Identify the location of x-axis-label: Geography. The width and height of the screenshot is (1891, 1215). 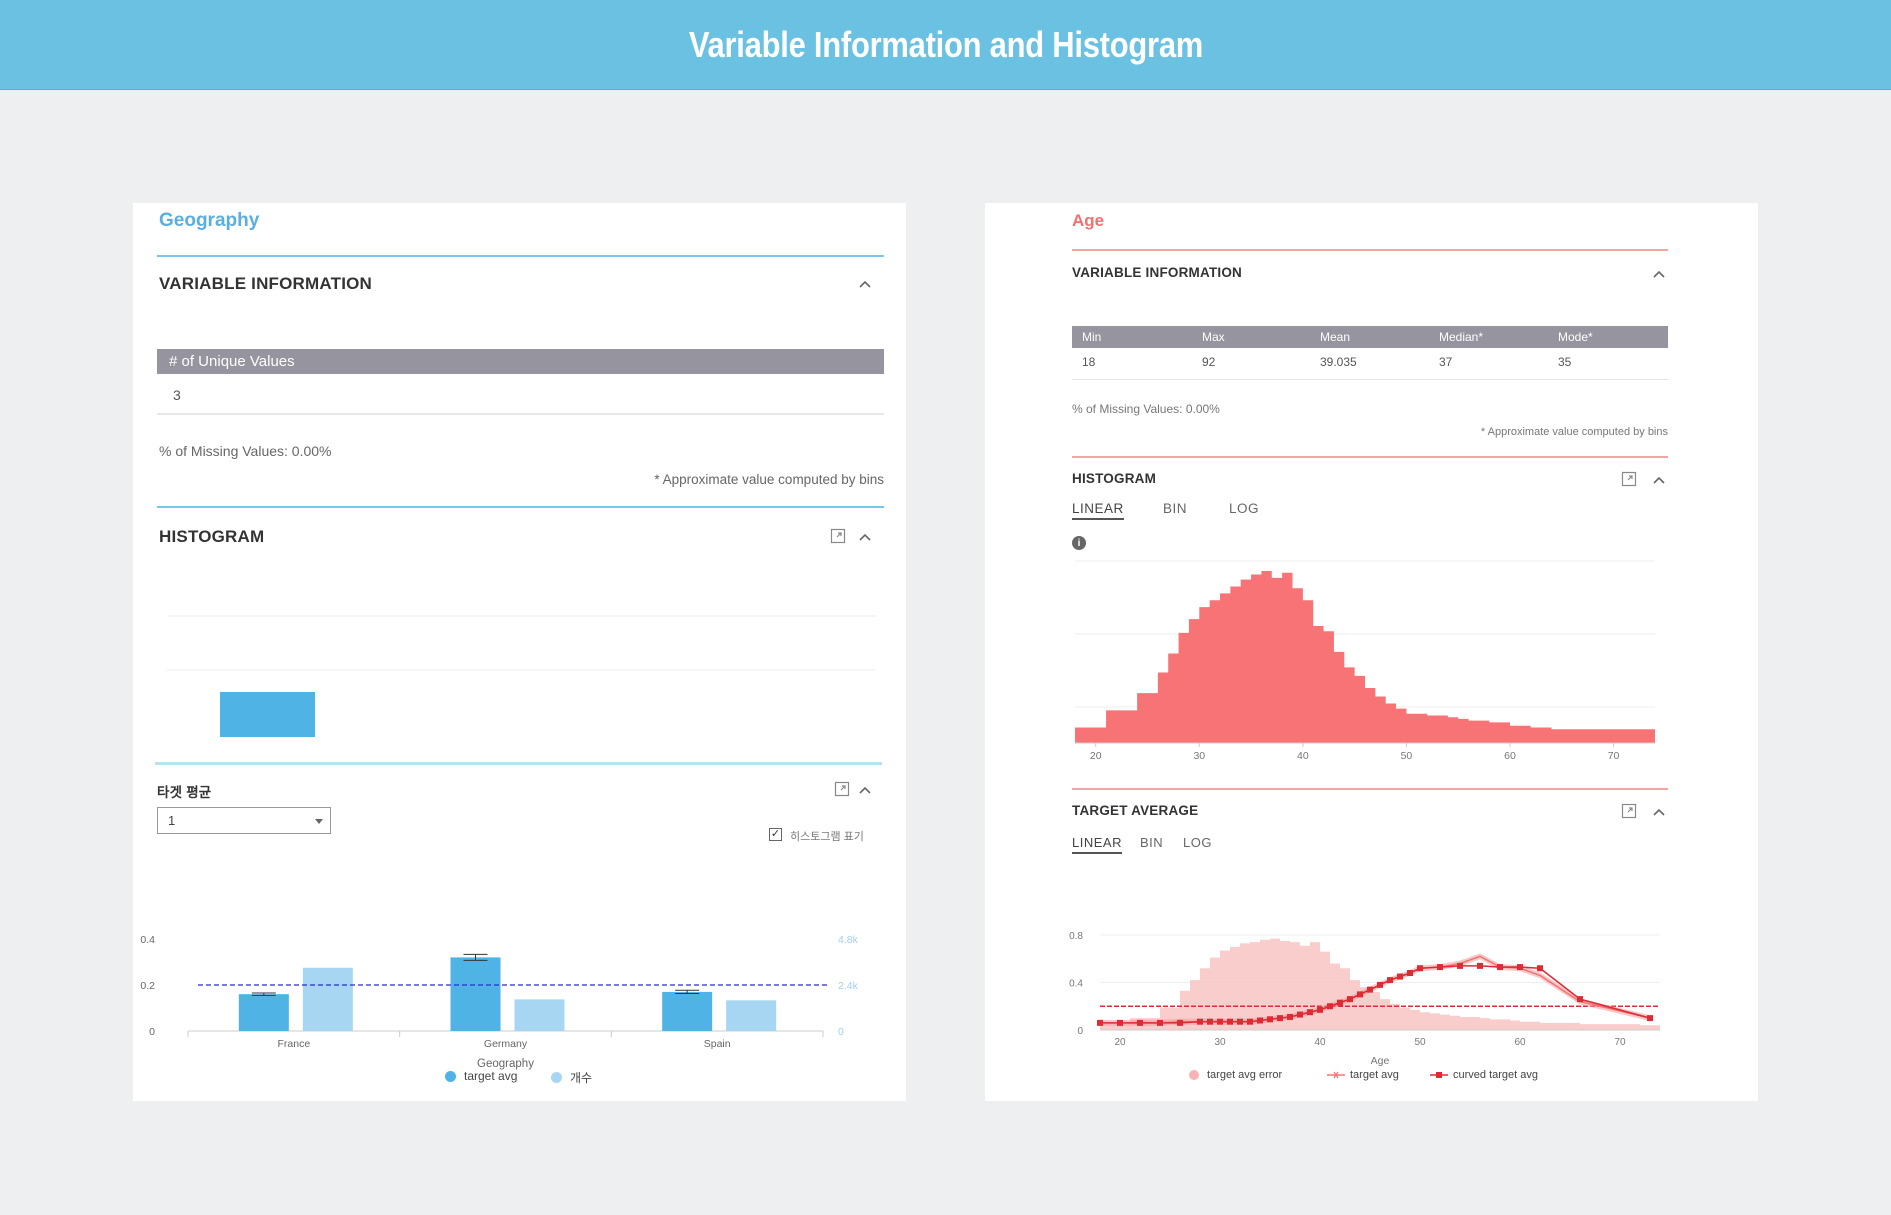
(505, 1064).